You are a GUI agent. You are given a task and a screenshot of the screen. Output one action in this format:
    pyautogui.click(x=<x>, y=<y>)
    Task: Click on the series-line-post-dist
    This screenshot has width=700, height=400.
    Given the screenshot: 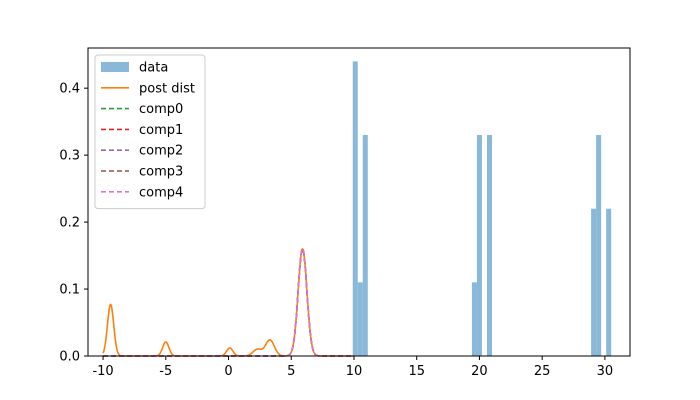 What is the action you would take?
    pyautogui.click(x=228, y=302)
    